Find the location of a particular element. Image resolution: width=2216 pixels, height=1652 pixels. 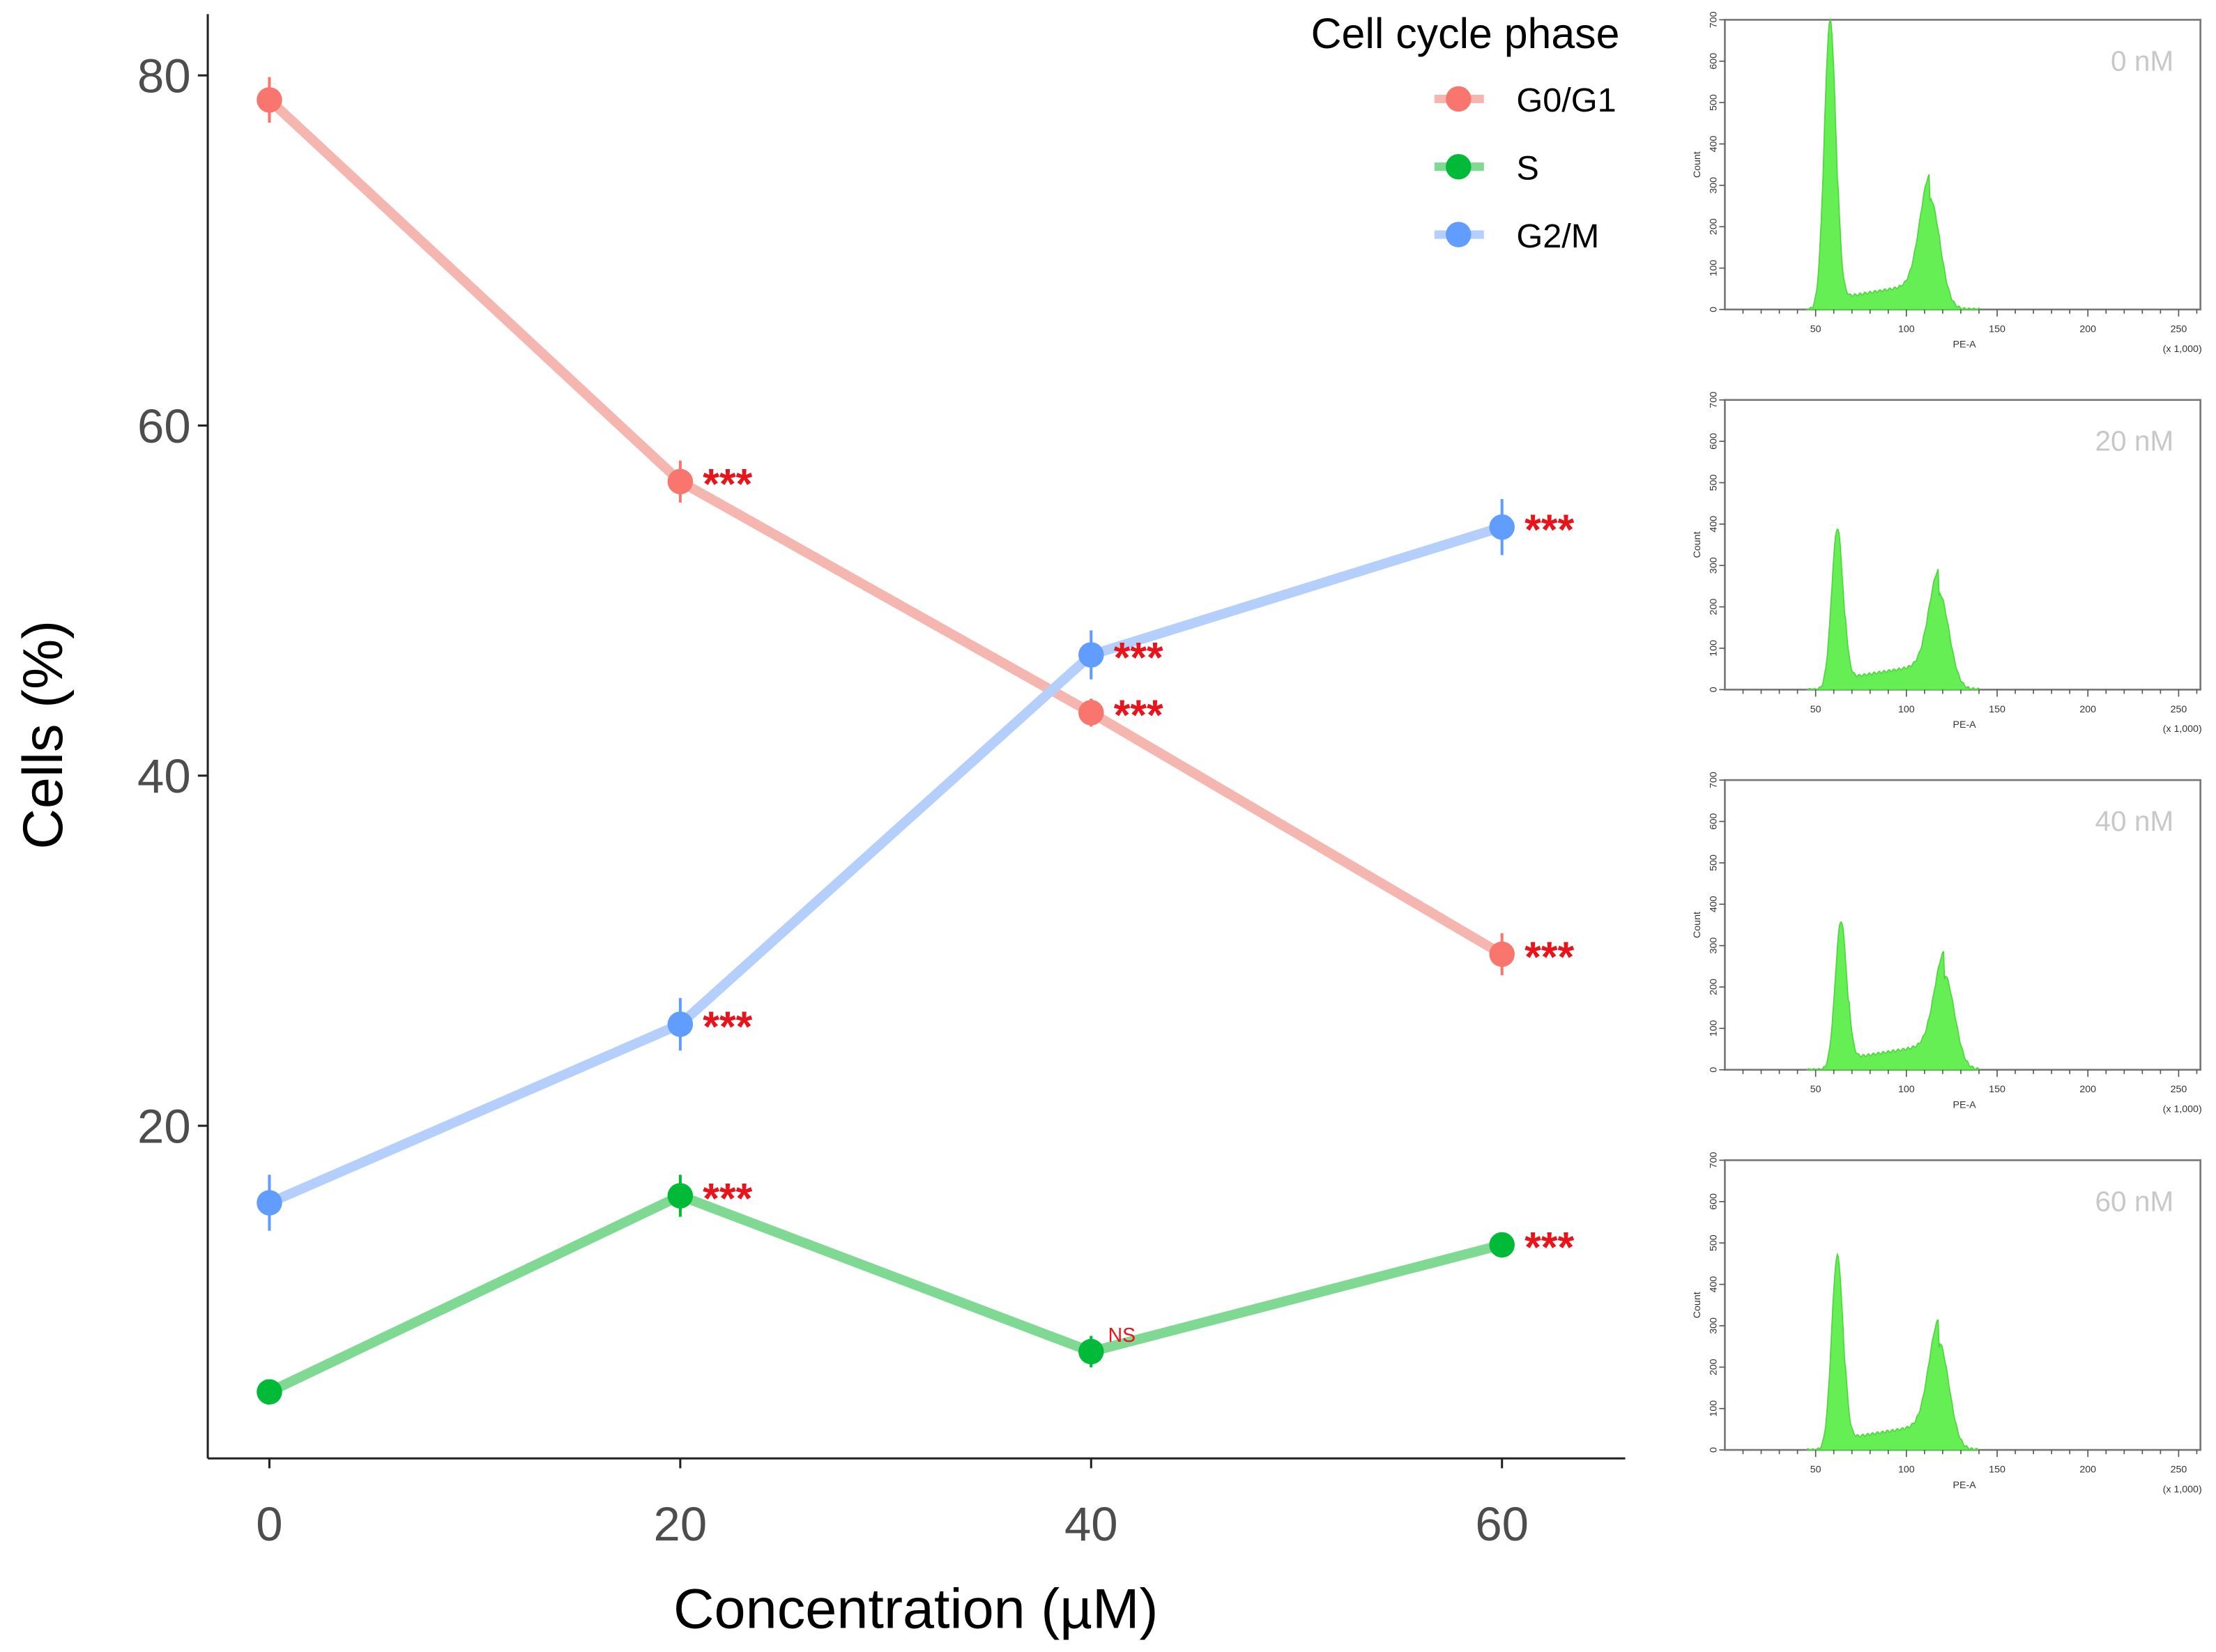

concentration-label: 20 nM is located at coordinates (2134, 441).